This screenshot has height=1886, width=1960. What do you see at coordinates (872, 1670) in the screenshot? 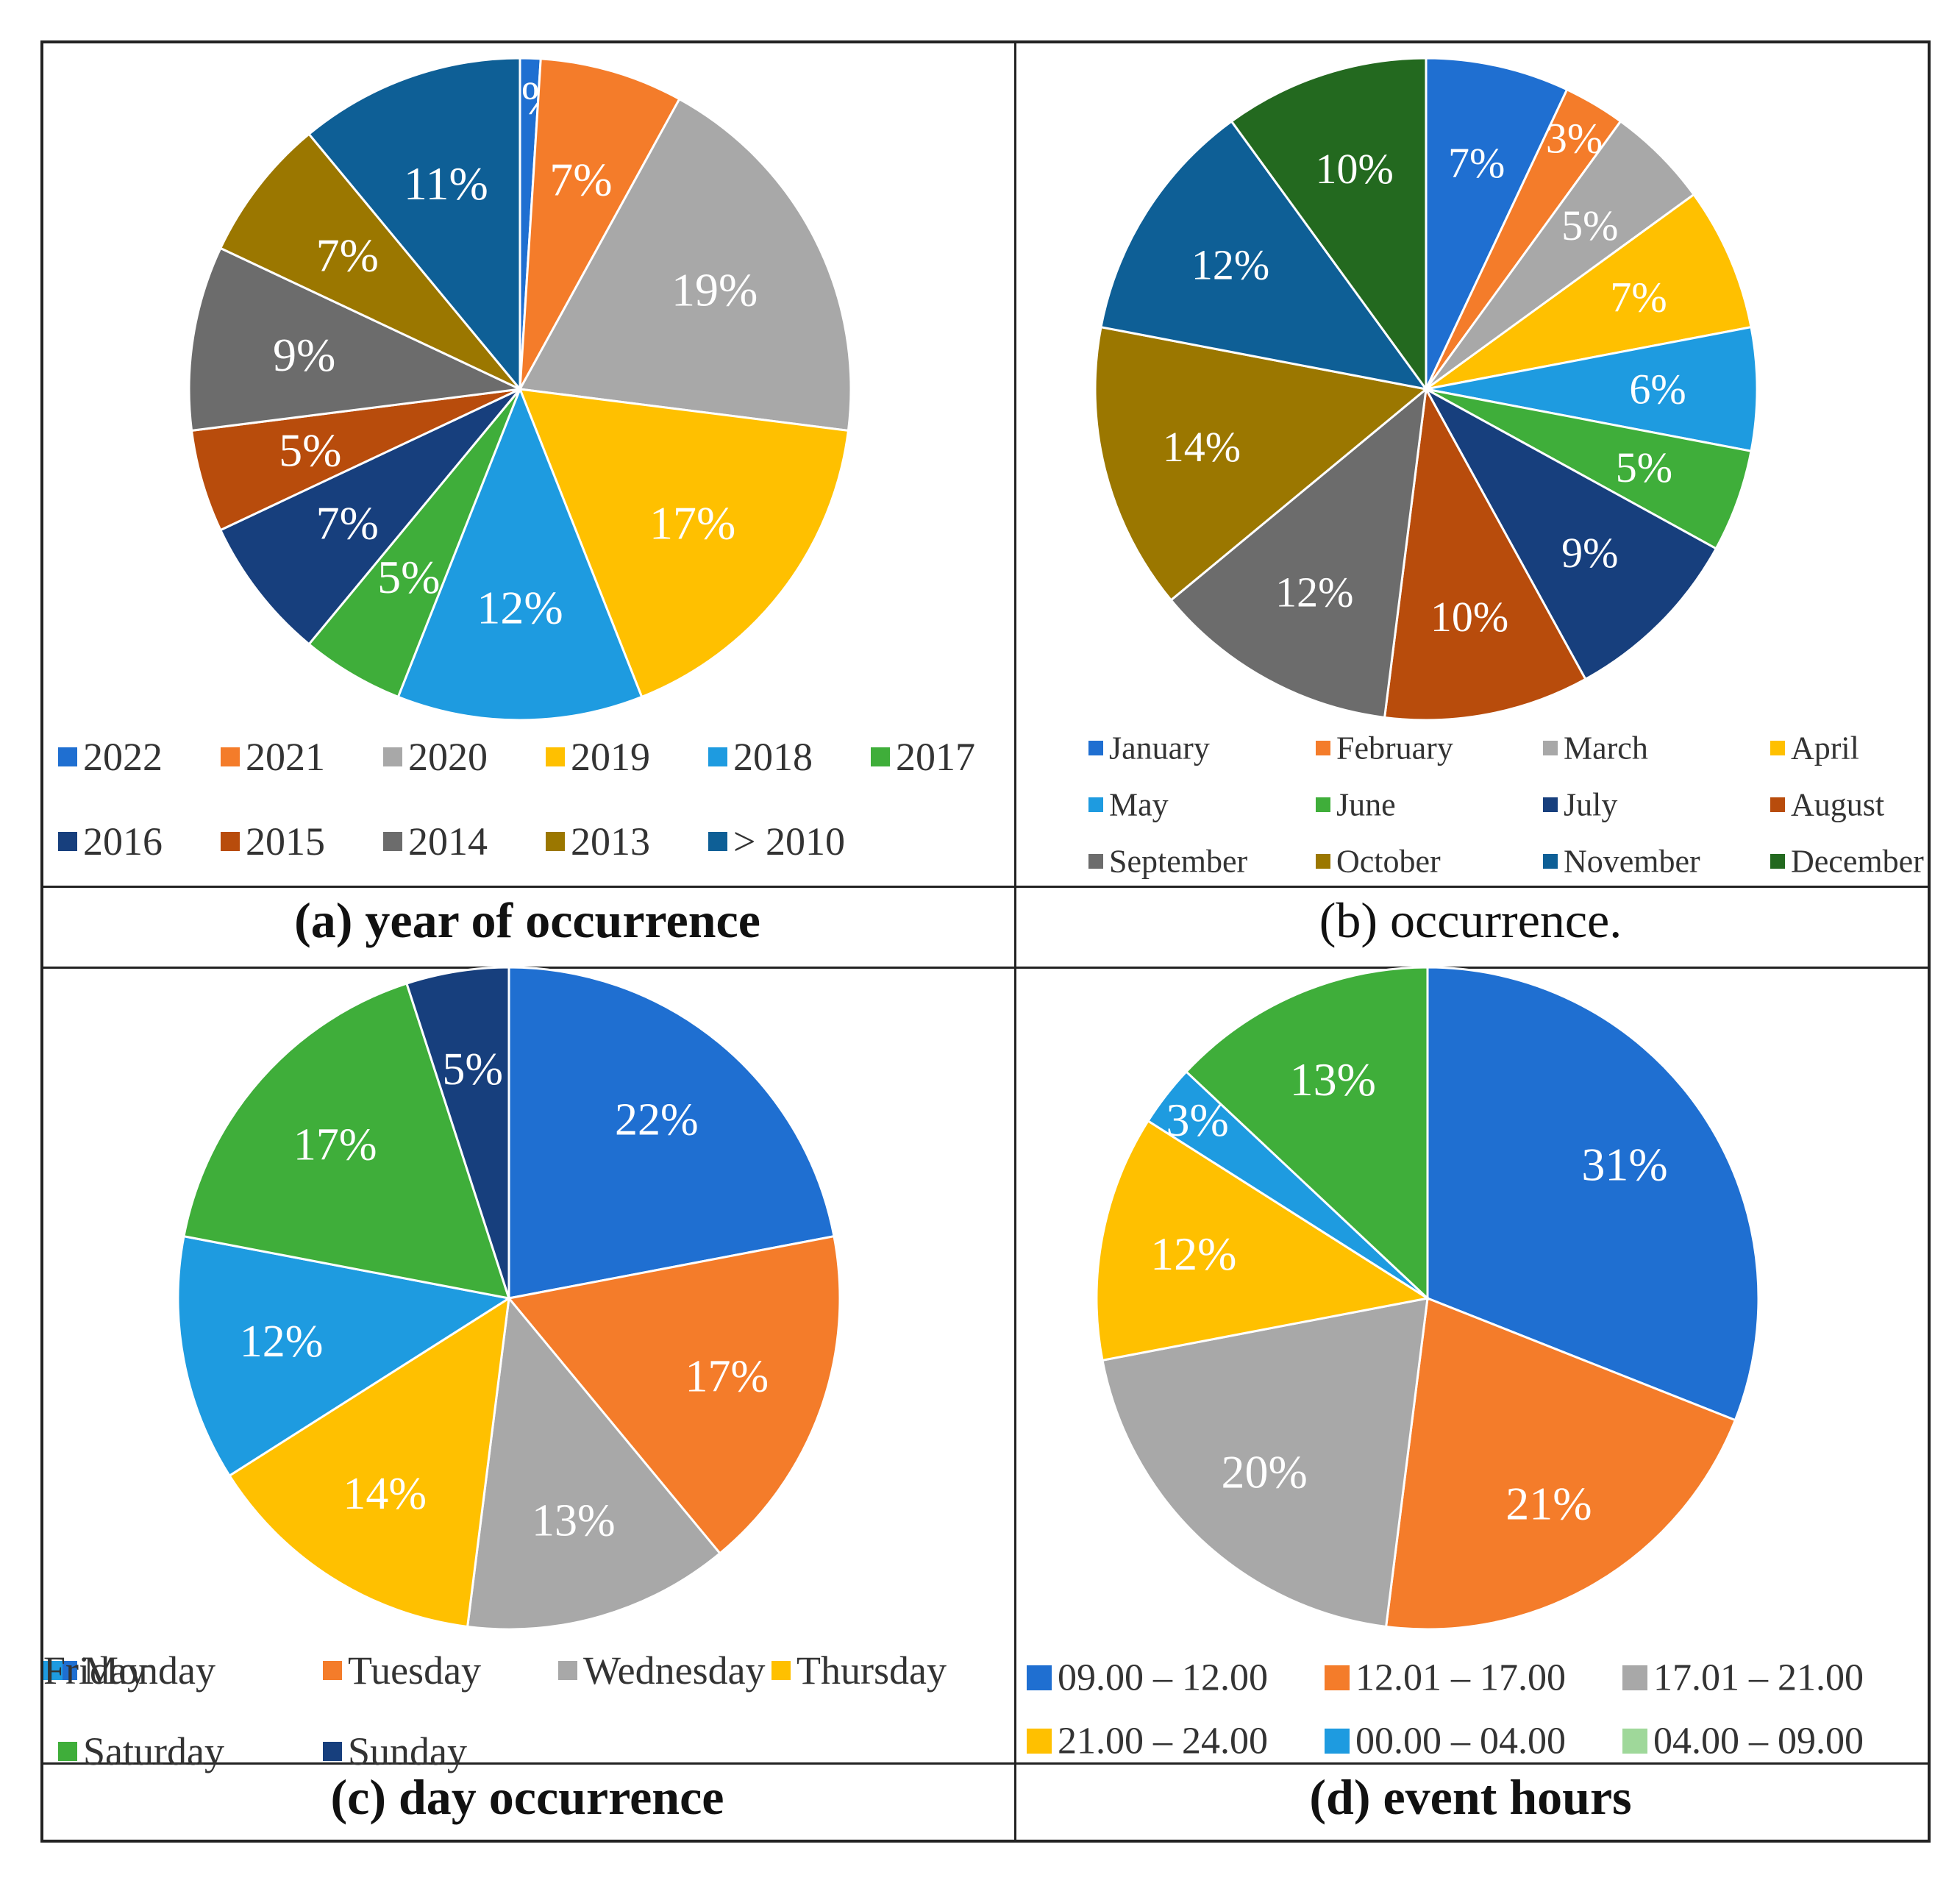
I see `legend-label: Thursday` at bounding box center [872, 1670].